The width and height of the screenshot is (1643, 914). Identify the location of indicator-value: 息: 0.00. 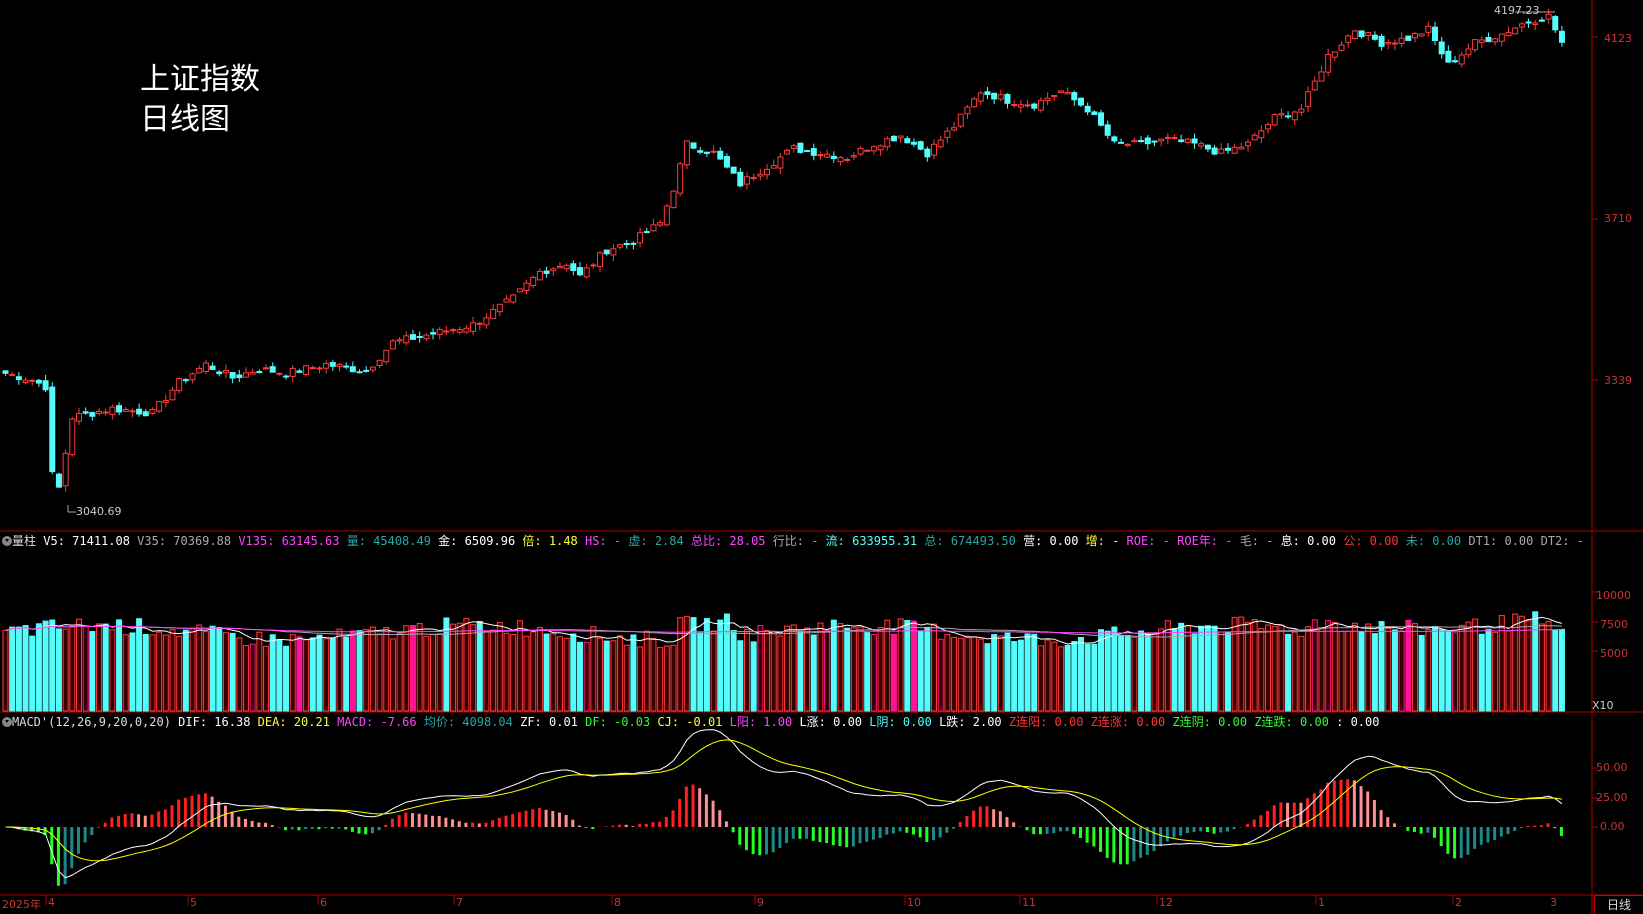
(1304, 541).